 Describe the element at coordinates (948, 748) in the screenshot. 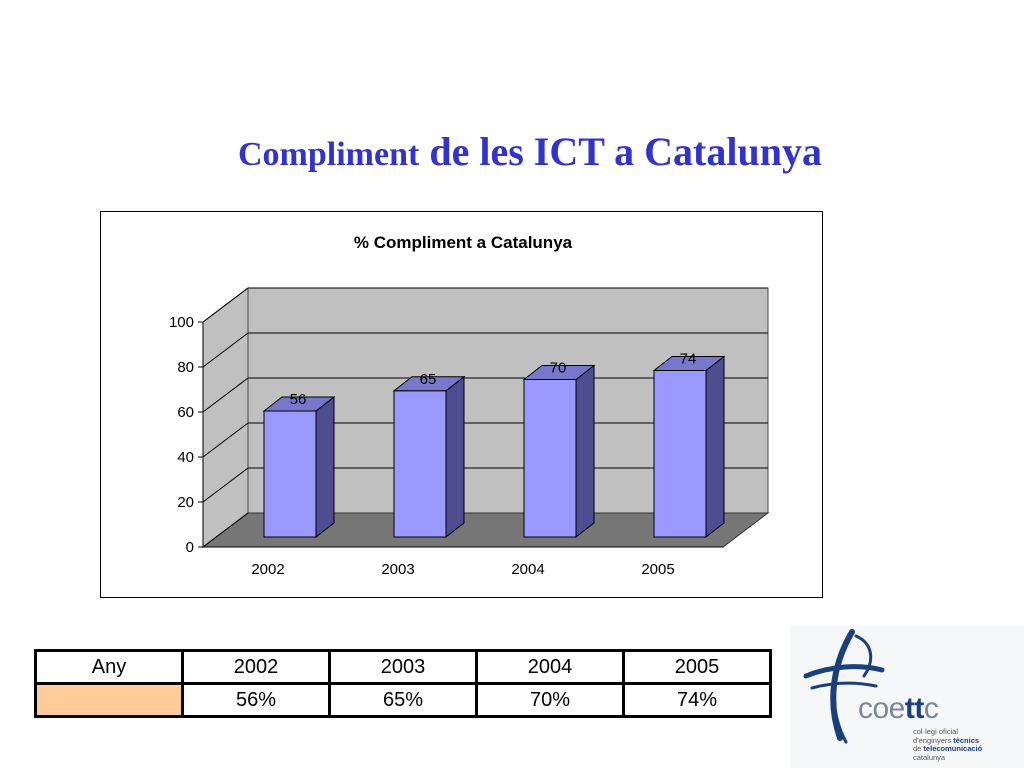

I see `logo-line3: de telecomunicació` at that location.